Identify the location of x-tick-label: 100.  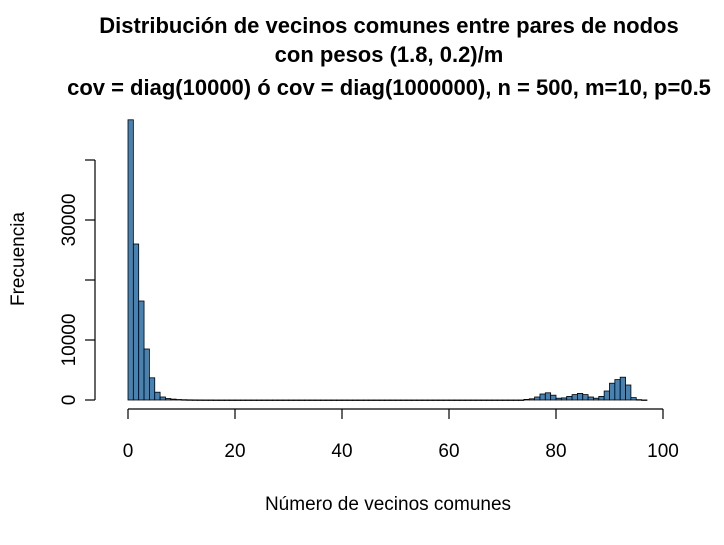
(663, 451).